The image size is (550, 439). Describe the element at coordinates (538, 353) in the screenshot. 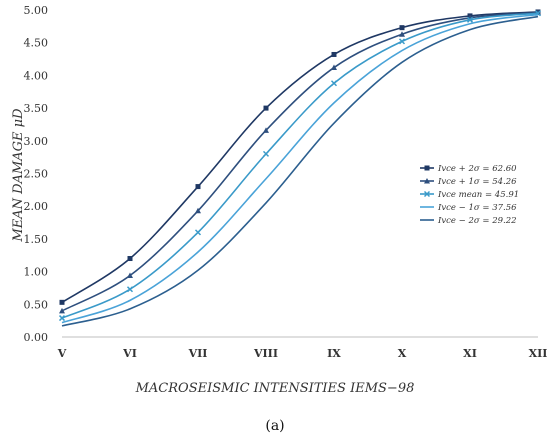

I see `x-tick-label: XII` at that location.